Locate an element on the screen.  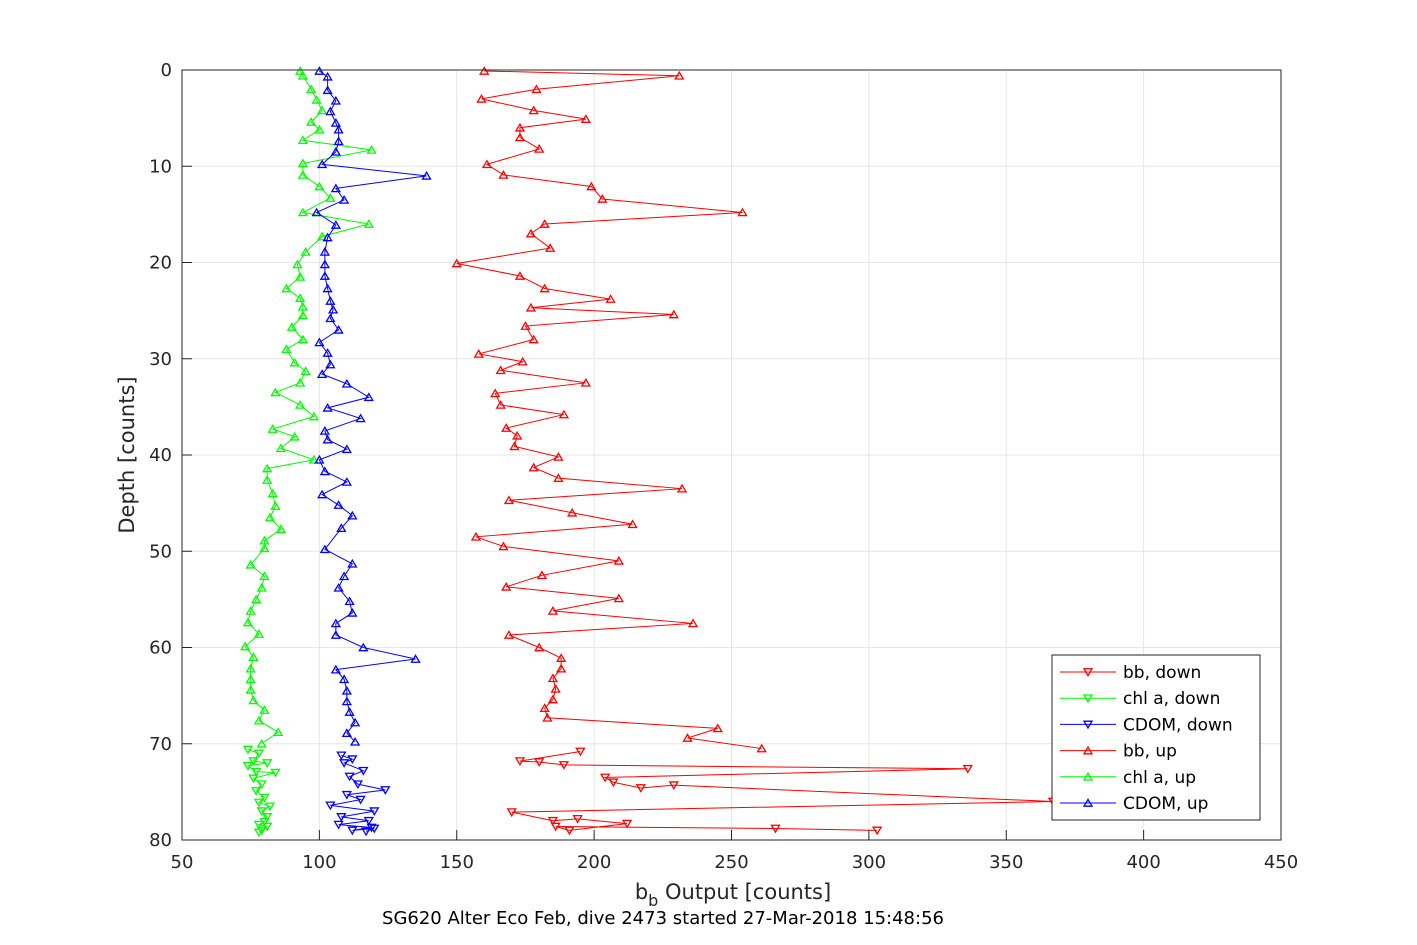
legend-label: chl a, down is located at coordinates (1171, 699).